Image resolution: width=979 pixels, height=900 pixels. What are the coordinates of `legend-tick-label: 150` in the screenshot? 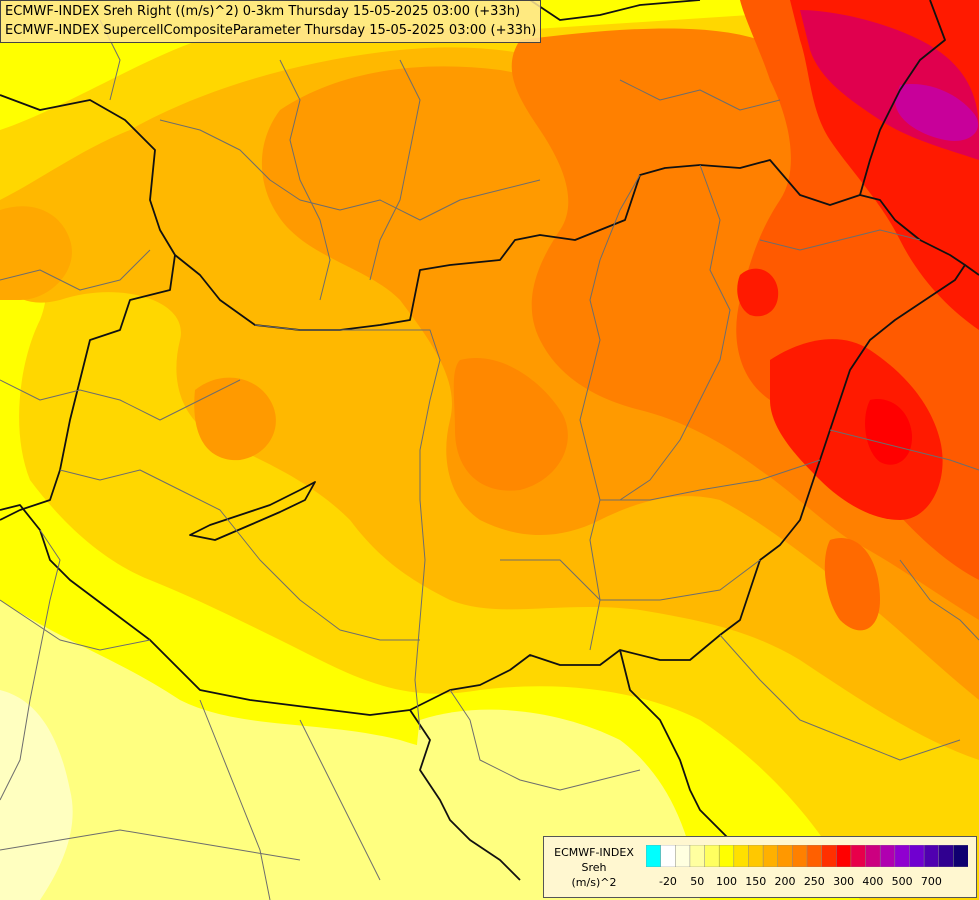 It's located at (756, 881).